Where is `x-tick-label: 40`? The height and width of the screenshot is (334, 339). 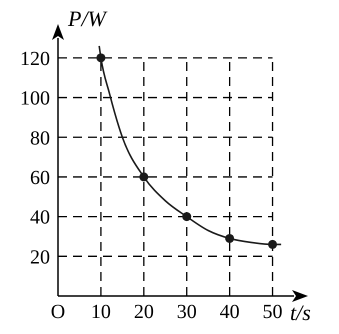 x-tick-label: 40 is located at coordinates (230, 312).